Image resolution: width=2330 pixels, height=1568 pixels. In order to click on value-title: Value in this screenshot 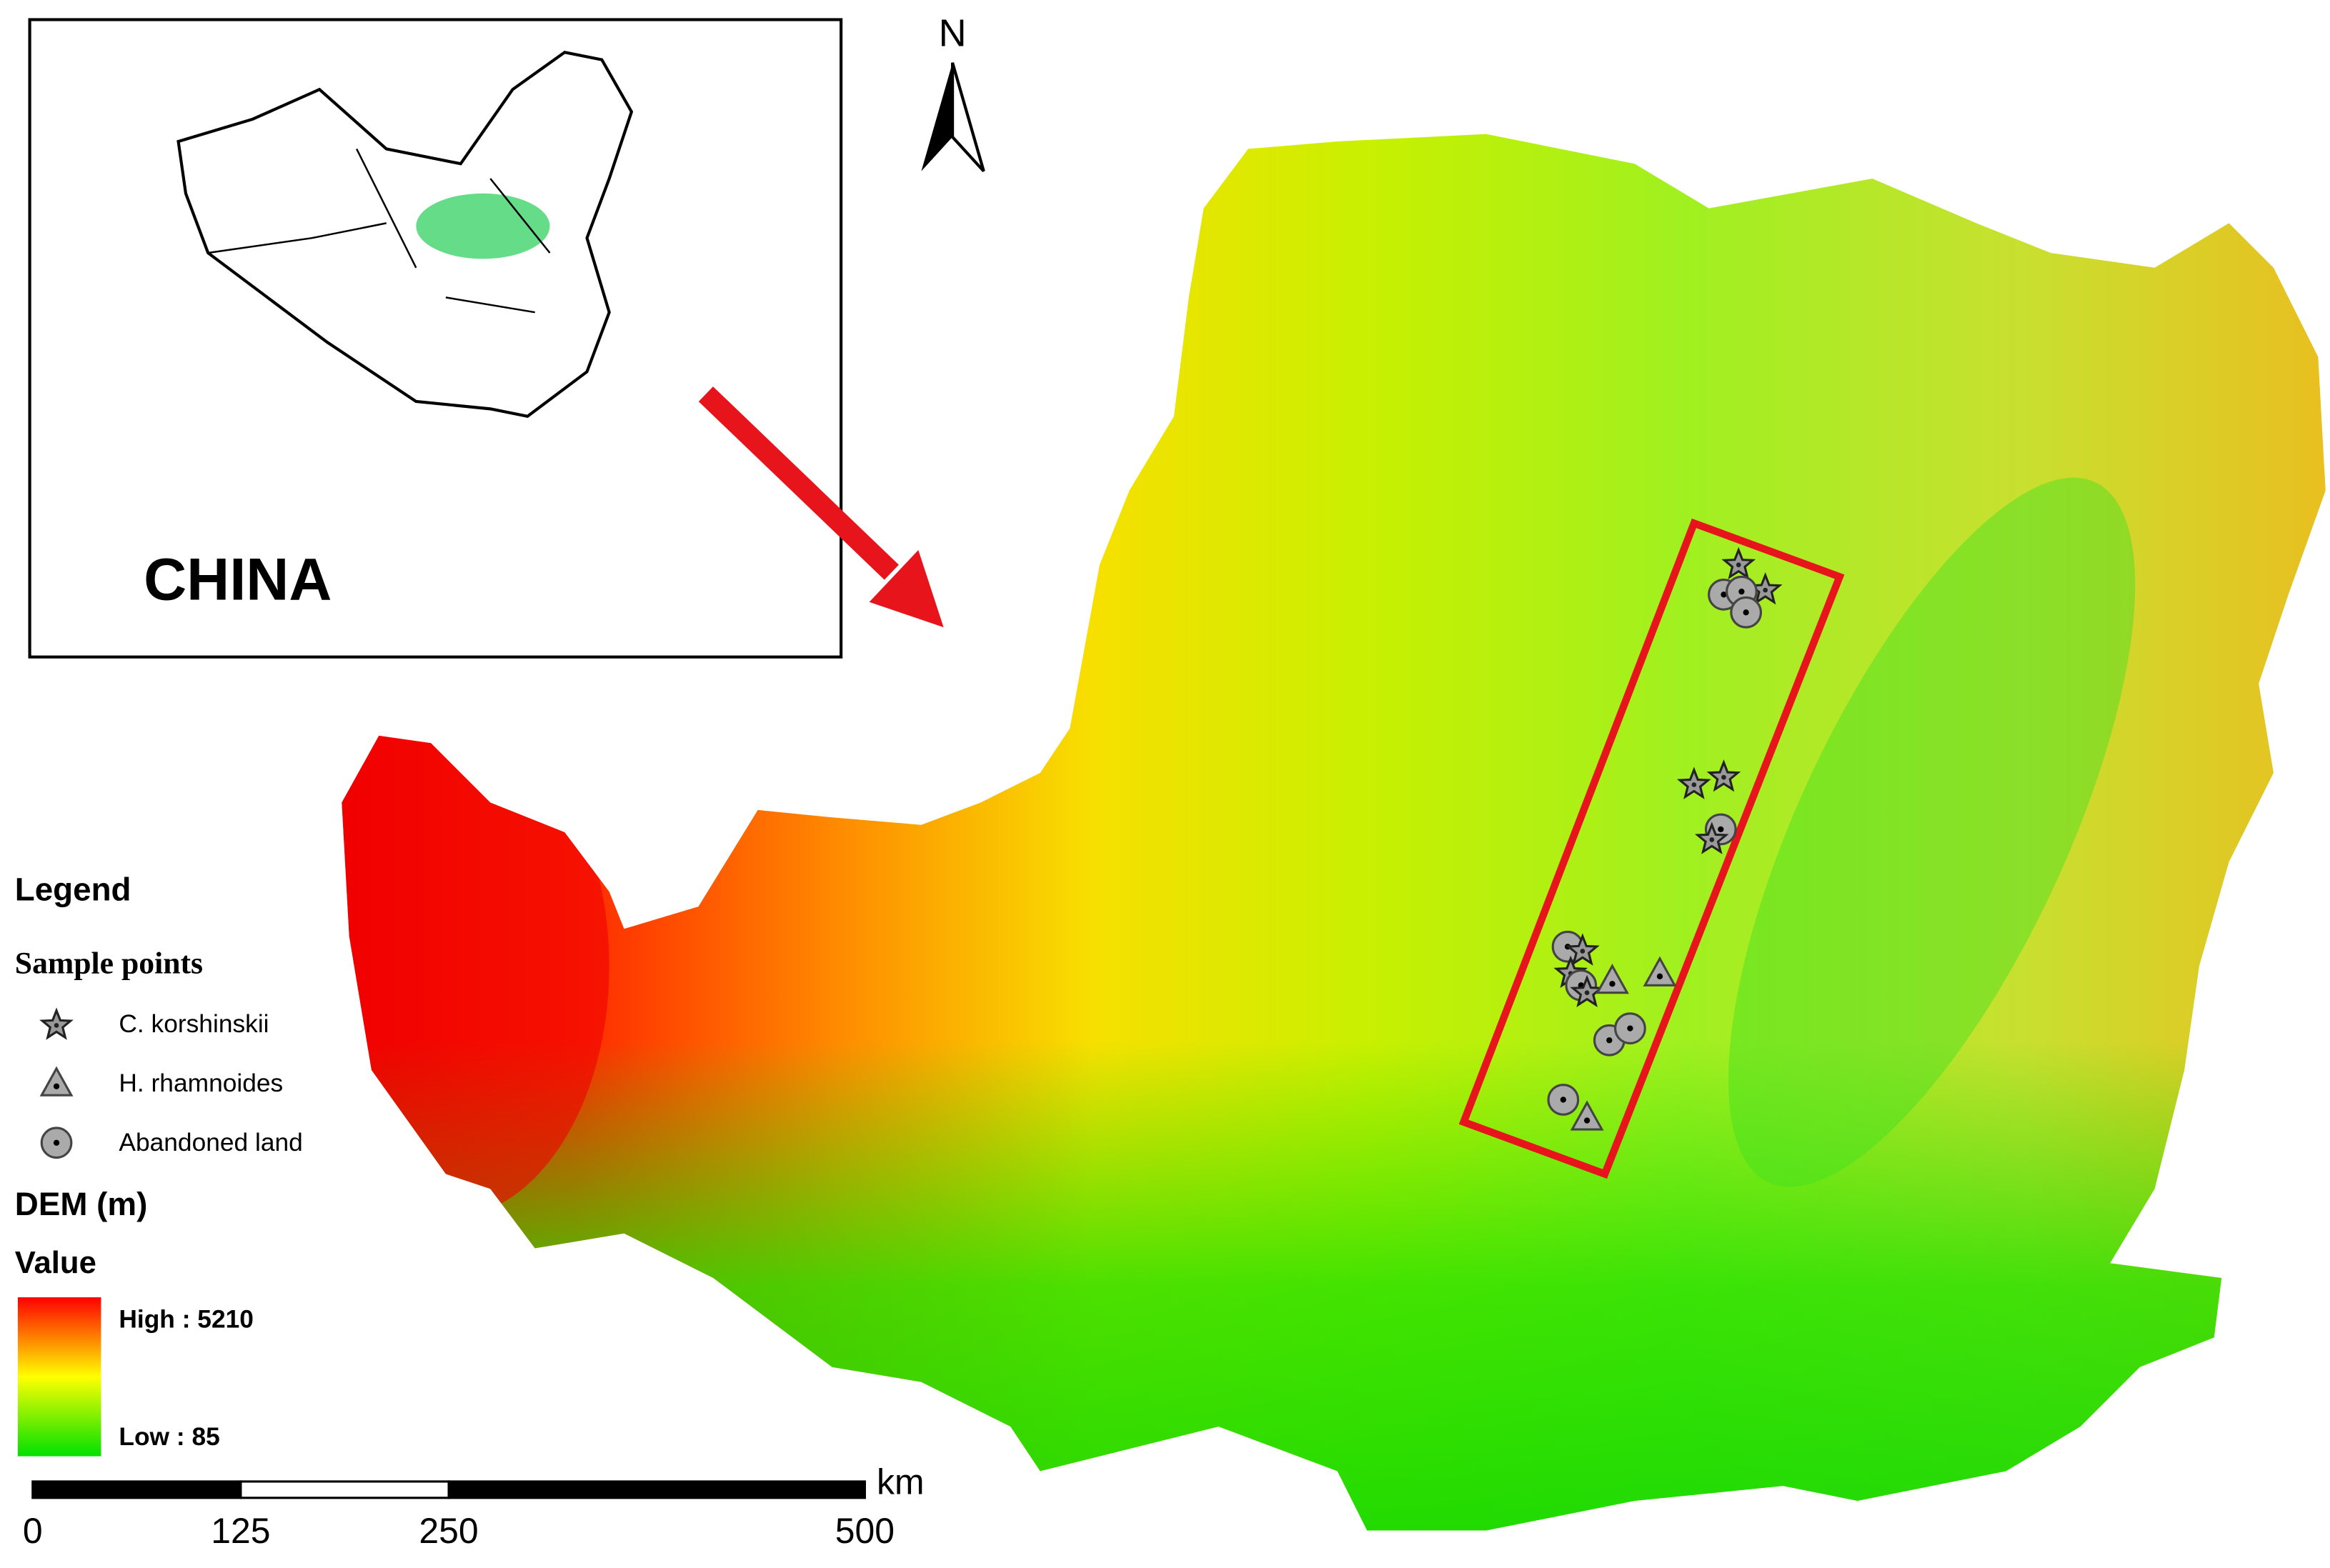, I will do `click(56, 1262)`.